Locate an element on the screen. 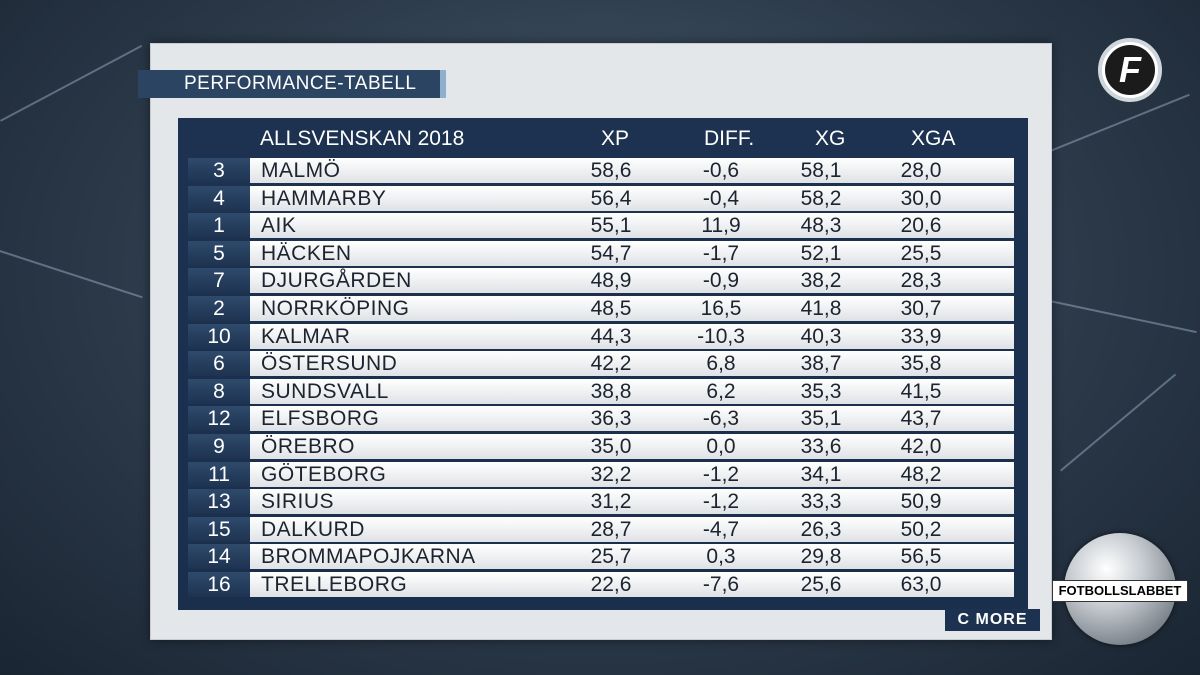 The image size is (1200, 675). xga-cell: 48,2 is located at coordinates (921, 474).